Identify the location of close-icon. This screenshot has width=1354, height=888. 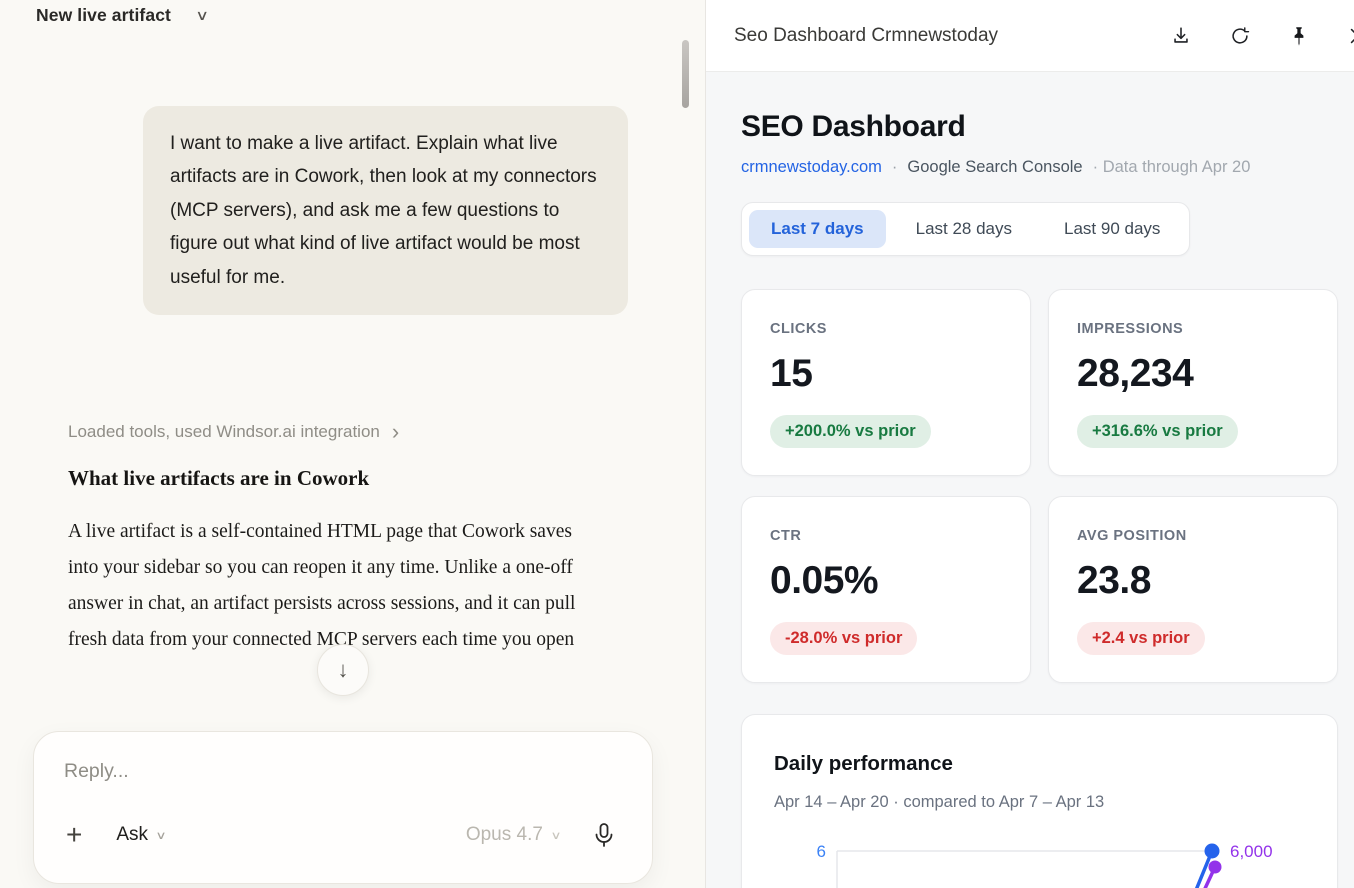
(1352, 36).